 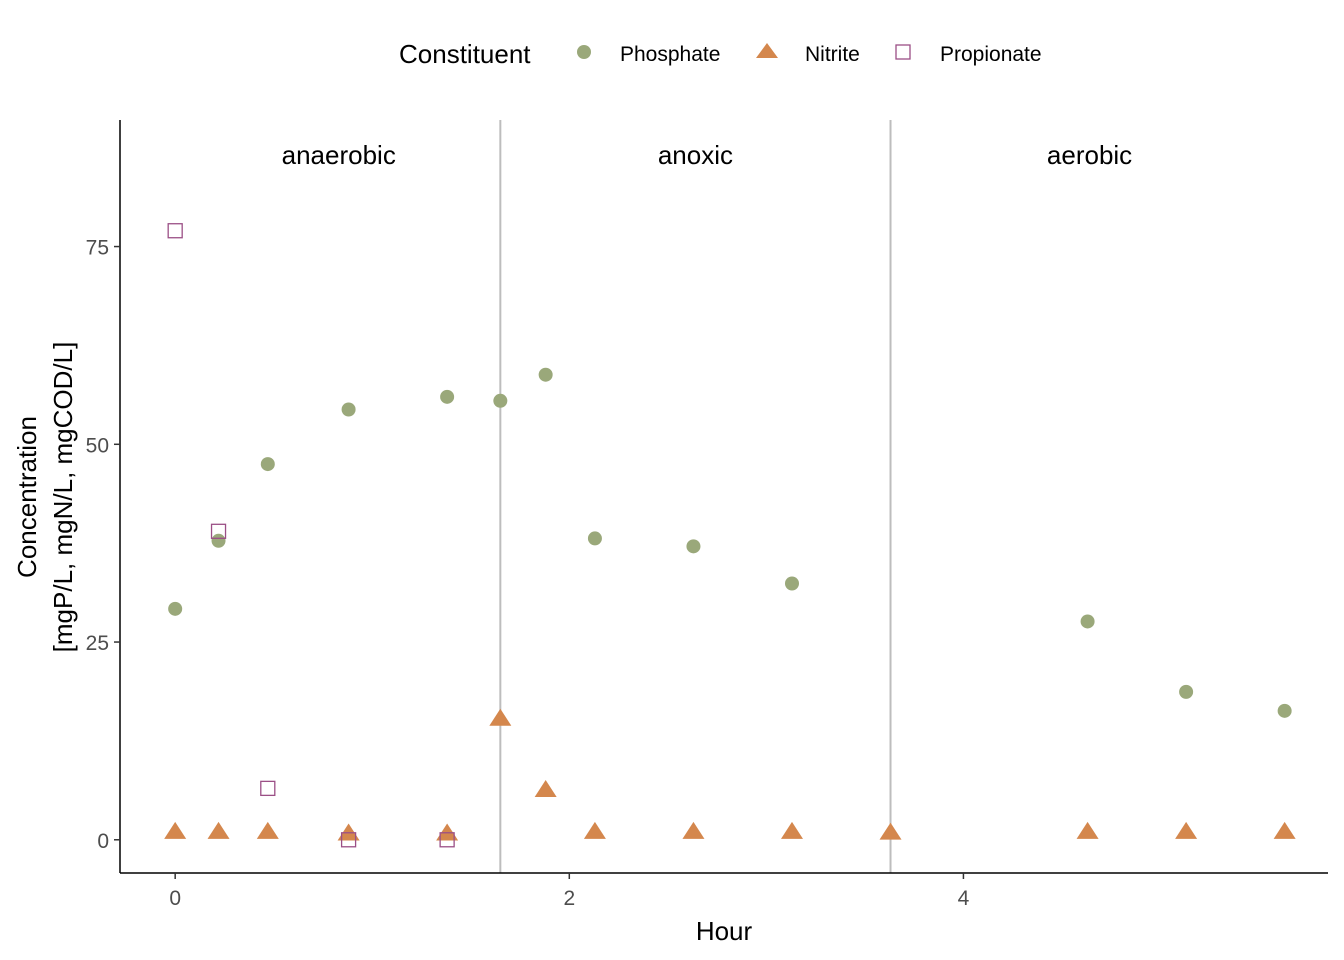 I want to click on legend: Constituent Phosphate Nitrite Propionate, so click(x=720, y=54).